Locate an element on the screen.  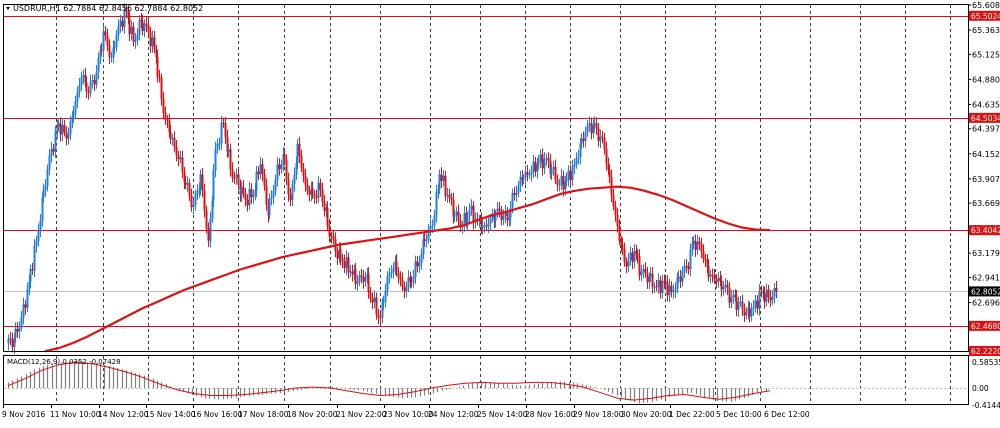
level-tag-label-4: 62.2220 is located at coordinates (985, 351).